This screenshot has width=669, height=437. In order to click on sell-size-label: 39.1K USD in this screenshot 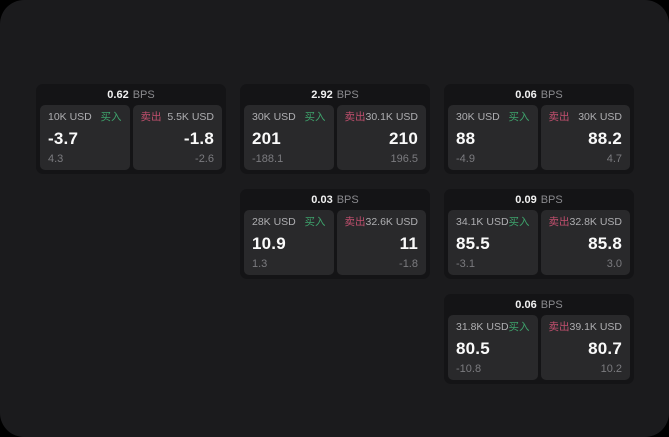, I will do `click(596, 327)`.